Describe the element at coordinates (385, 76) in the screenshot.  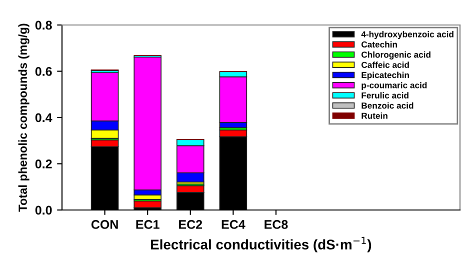
I see `legend-label: Epicatechin` at that location.